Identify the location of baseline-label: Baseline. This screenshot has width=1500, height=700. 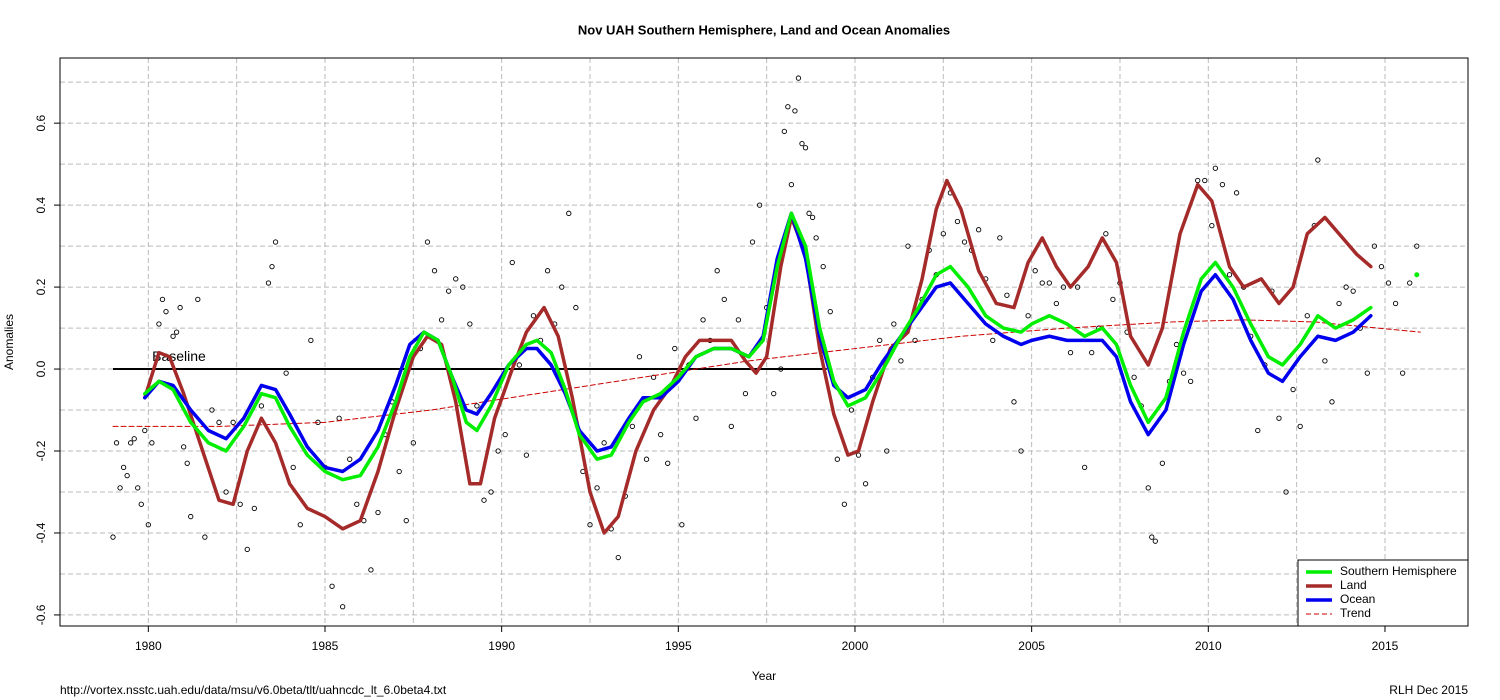
(179, 356).